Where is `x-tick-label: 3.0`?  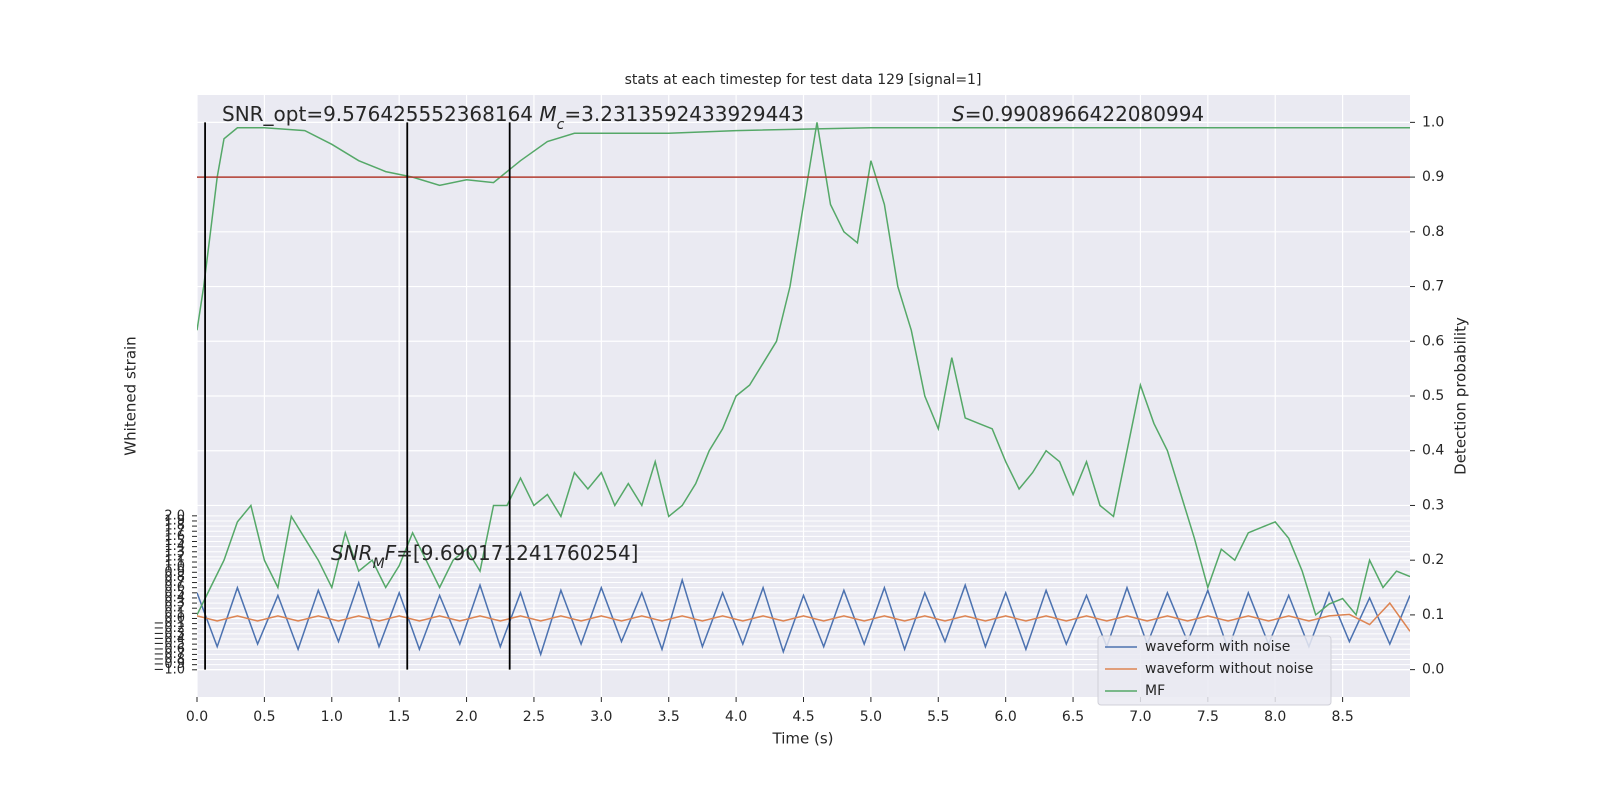
x-tick-label: 3.0 is located at coordinates (601, 717).